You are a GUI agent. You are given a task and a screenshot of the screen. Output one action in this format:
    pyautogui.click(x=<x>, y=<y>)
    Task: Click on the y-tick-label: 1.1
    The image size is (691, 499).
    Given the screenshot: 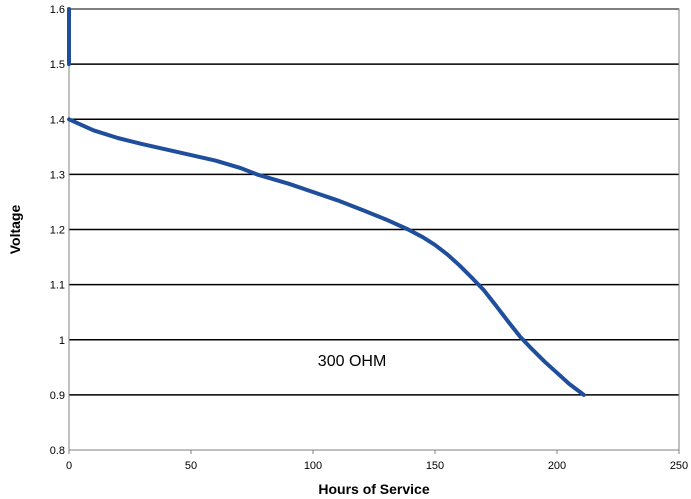 What is the action you would take?
    pyautogui.click(x=57, y=286)
    